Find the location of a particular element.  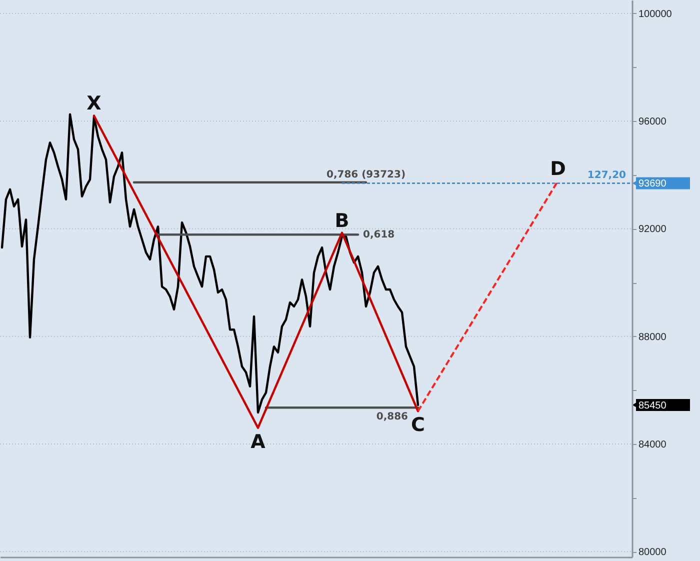

y-tick-label: 92000 is located at coordinates (652, 230).